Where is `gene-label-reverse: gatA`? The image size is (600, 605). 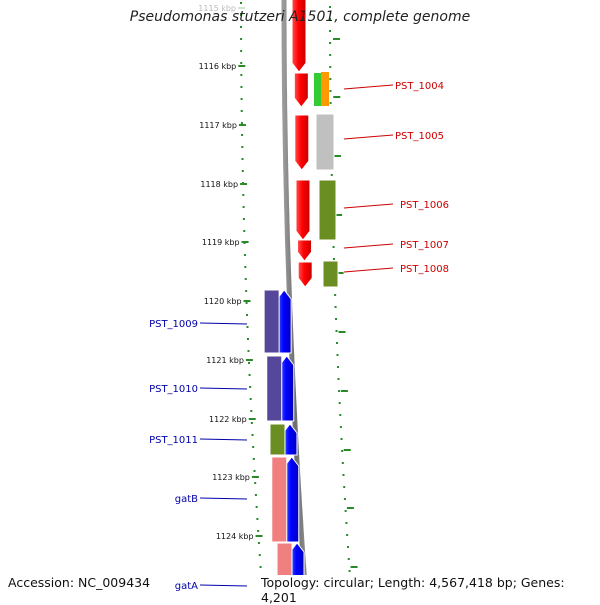 gene-label-reverse: gatA is located at coordinates (186, 586).